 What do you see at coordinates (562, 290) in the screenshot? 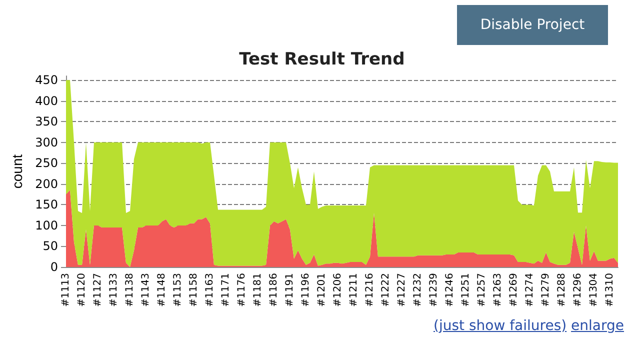
I see `x-tick-label: #1288` at bounding box center [562, 290].